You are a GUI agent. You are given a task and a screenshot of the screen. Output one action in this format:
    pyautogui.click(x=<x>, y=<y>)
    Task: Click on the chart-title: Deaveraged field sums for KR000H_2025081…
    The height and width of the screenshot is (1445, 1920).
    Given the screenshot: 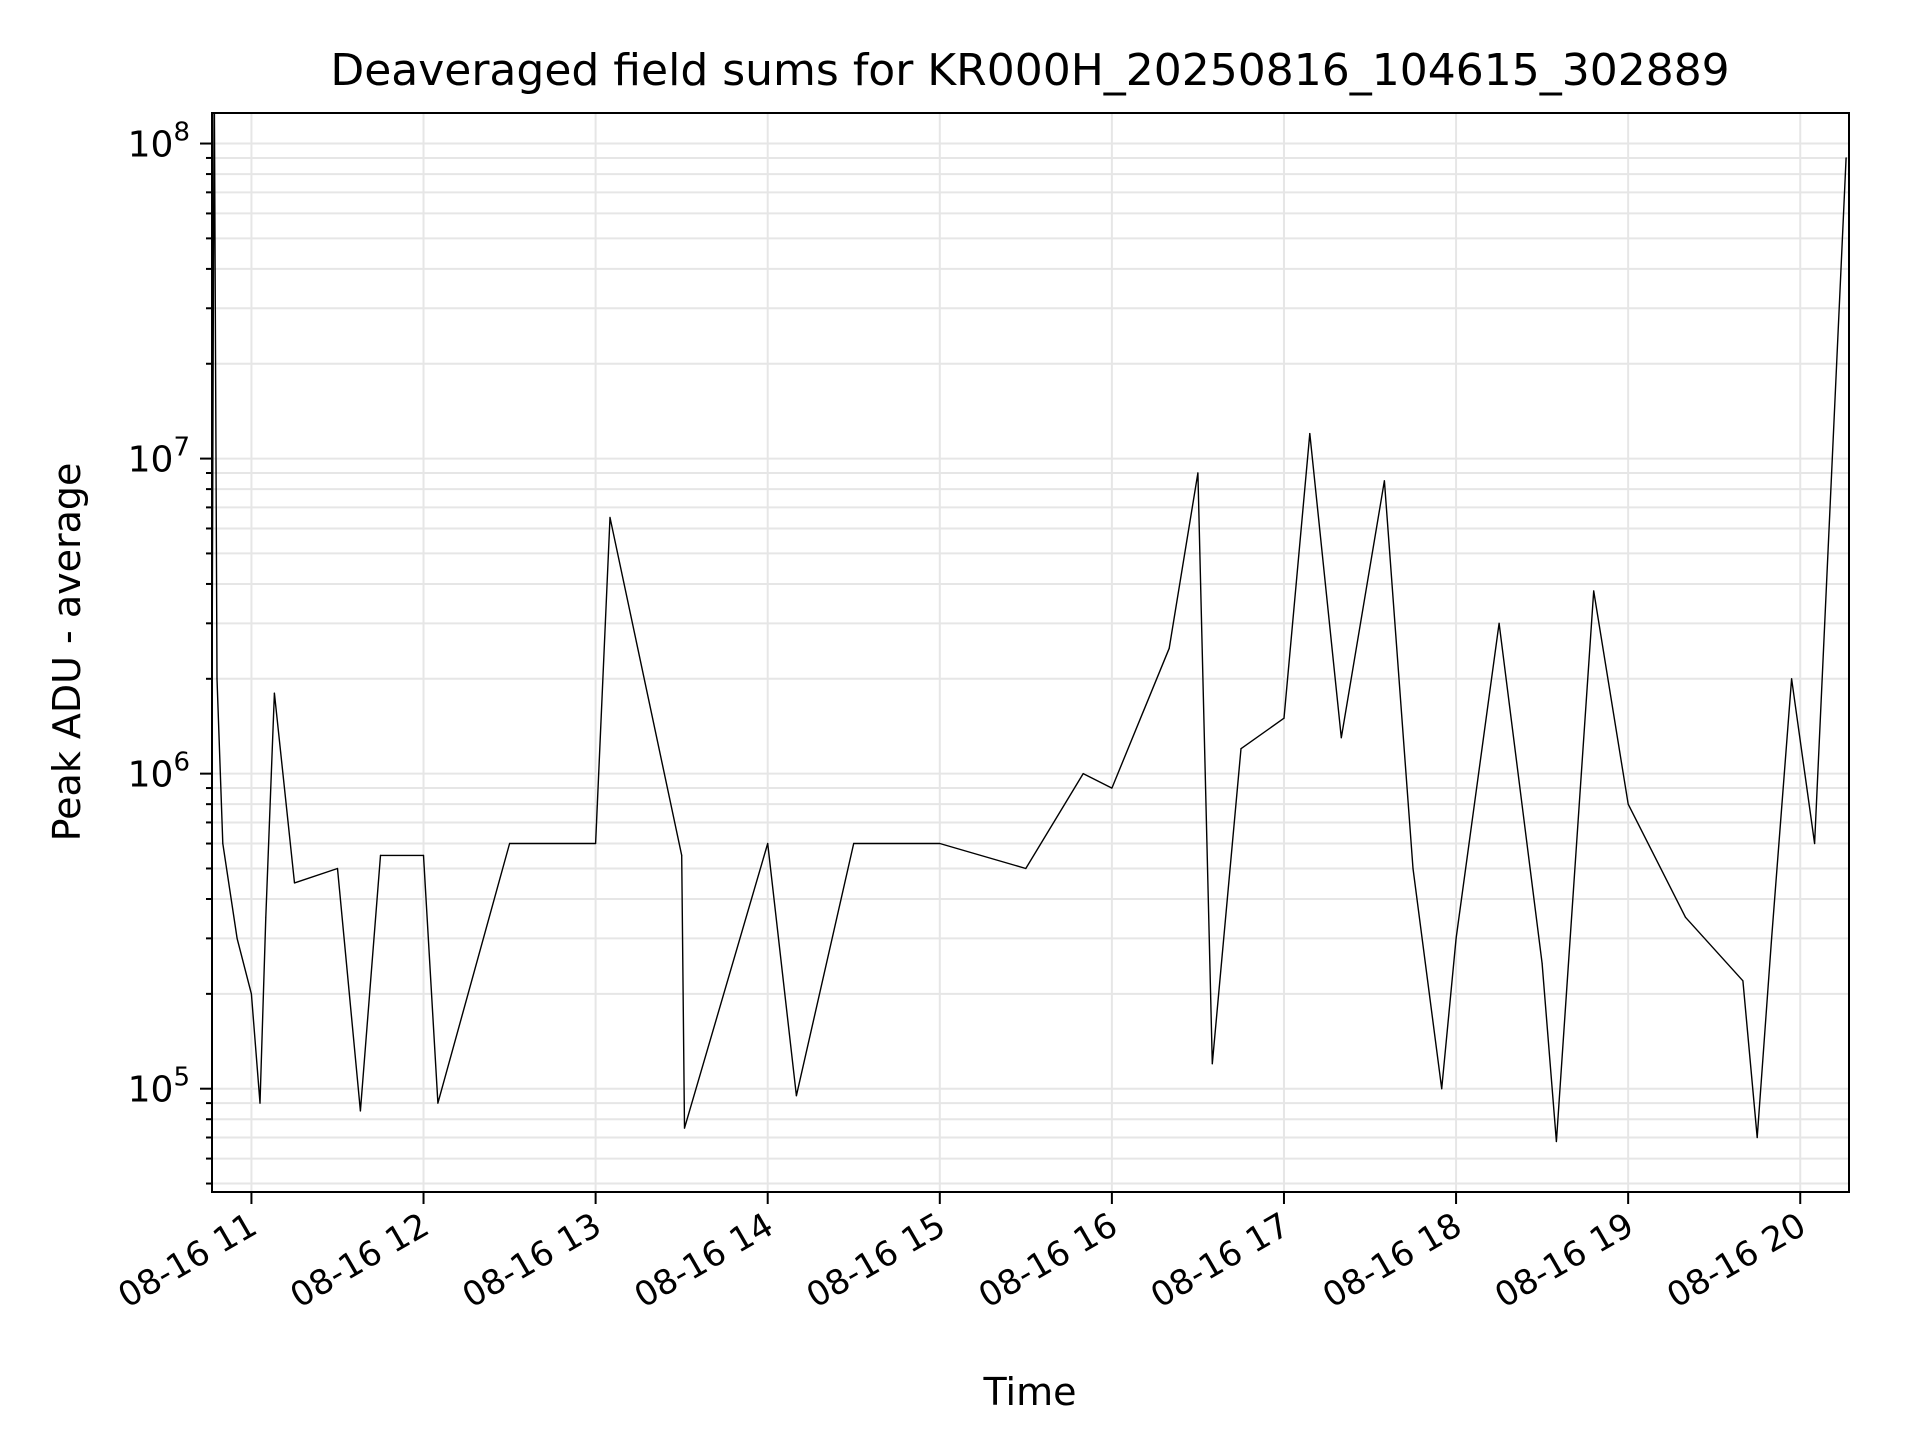 What is the action you would take?
    pyautogui.click(x=1029, y=70)
    